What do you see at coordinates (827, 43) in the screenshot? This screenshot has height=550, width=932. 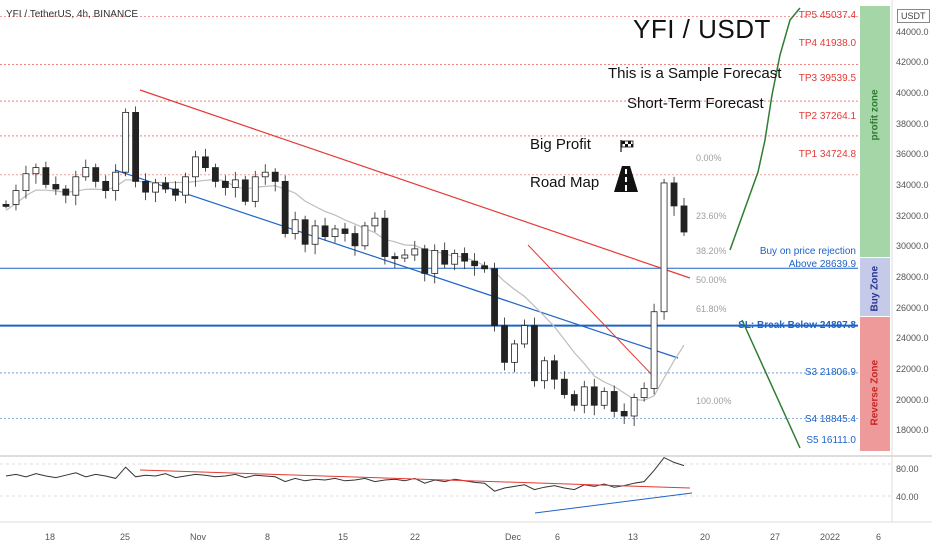 I see `tp4-label: TP4 41938.0` at bounding box center [827, 43].